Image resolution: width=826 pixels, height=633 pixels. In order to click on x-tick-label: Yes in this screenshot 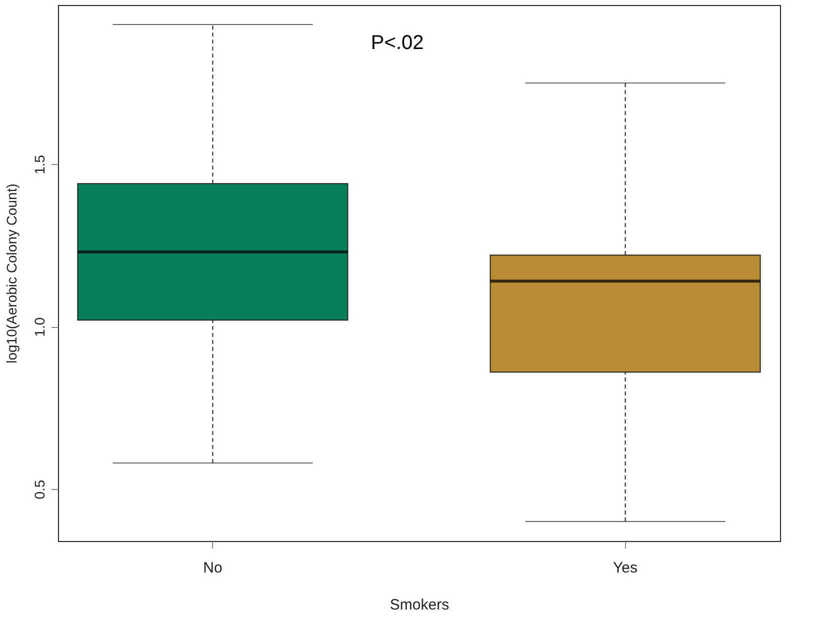, I will do `click(625, 568)`.